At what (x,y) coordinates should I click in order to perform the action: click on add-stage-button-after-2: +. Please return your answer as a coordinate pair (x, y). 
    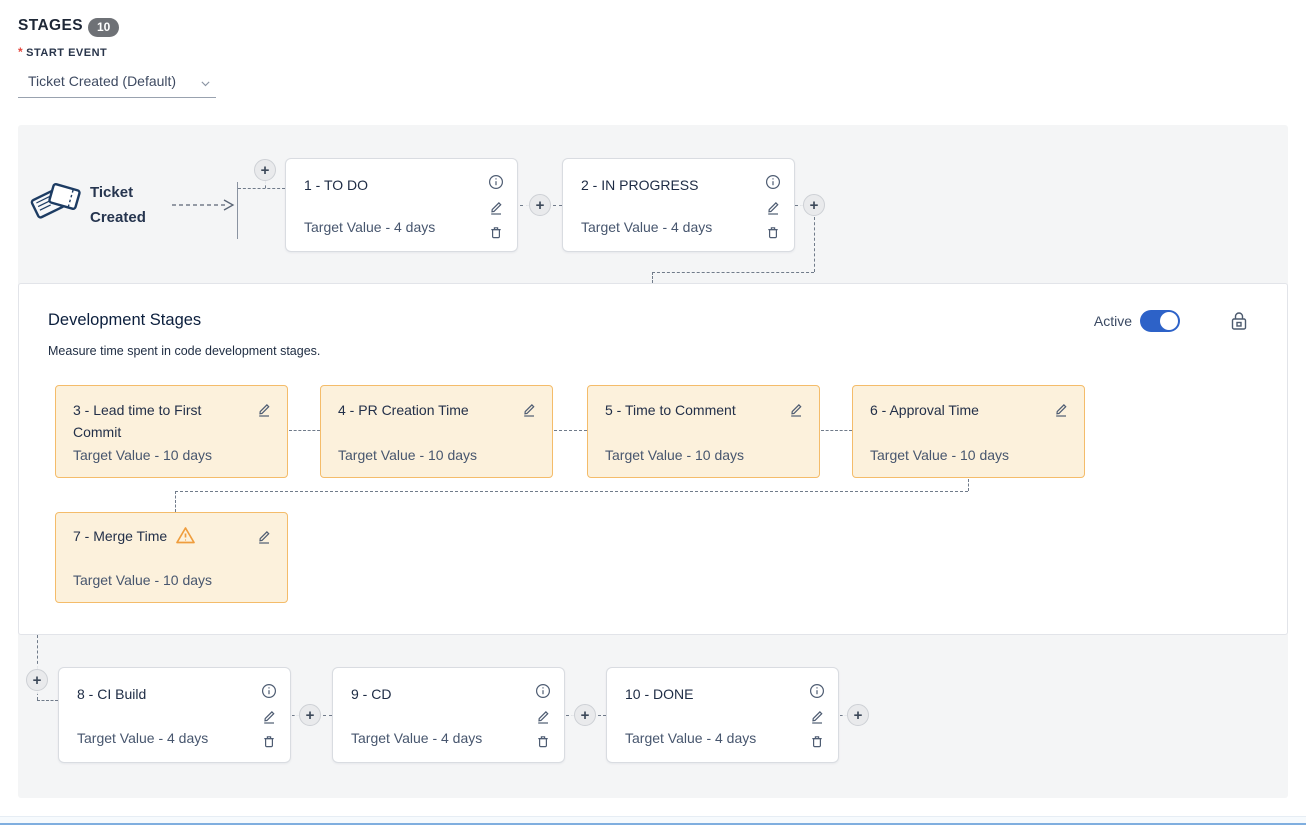
    Looking at the image, I should click on (814, 205).